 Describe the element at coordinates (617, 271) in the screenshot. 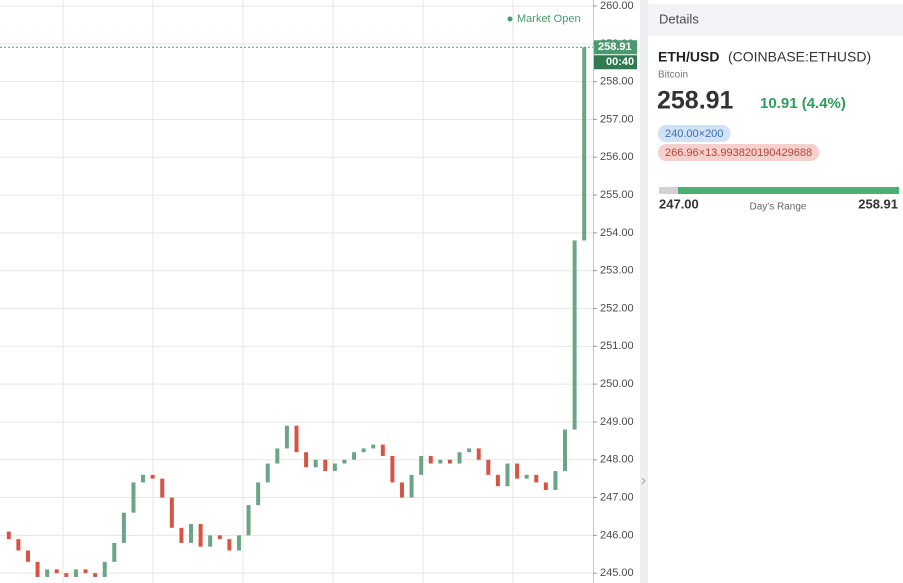

I see `y-tick-label: 253.00` at that location.